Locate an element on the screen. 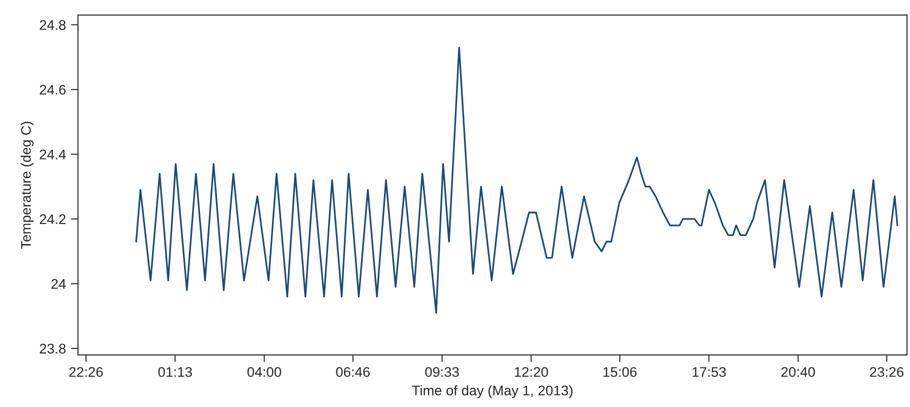 Image resolution: width=910 pixels, height=407 pixels. y-tick-label: 24 is located at coordinates (58, 284).